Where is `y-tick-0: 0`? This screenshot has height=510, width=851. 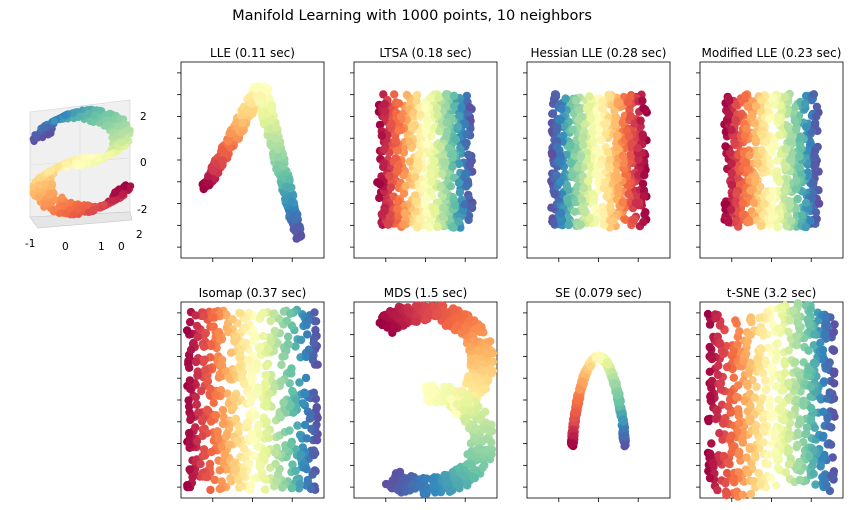
y-tick-0: 0 is located at coordinates (121, 247).